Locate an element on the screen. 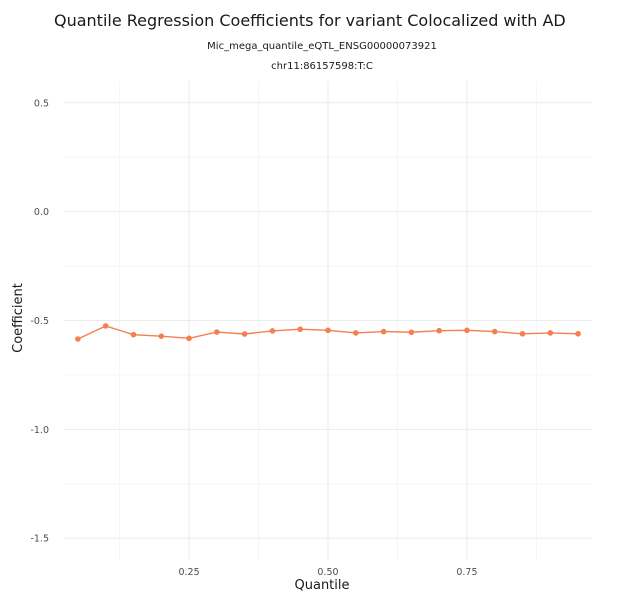 This screenshot has height=601, width=642. y-axis-tick-labels: 0.5 0.0 -0.5 -1.0 -1.5 is located at coordinates (39, 321).